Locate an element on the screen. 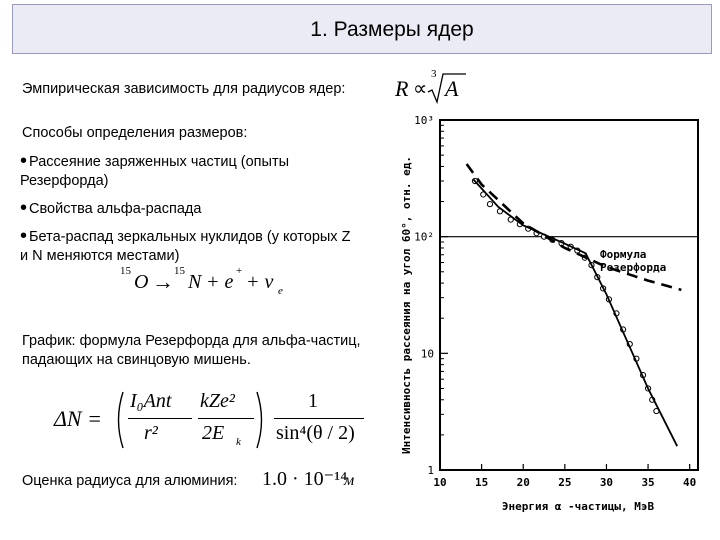 The width and height of the screenshot is (720, 540). fraction-numerator: 1 is located at coordinates (313, 401).